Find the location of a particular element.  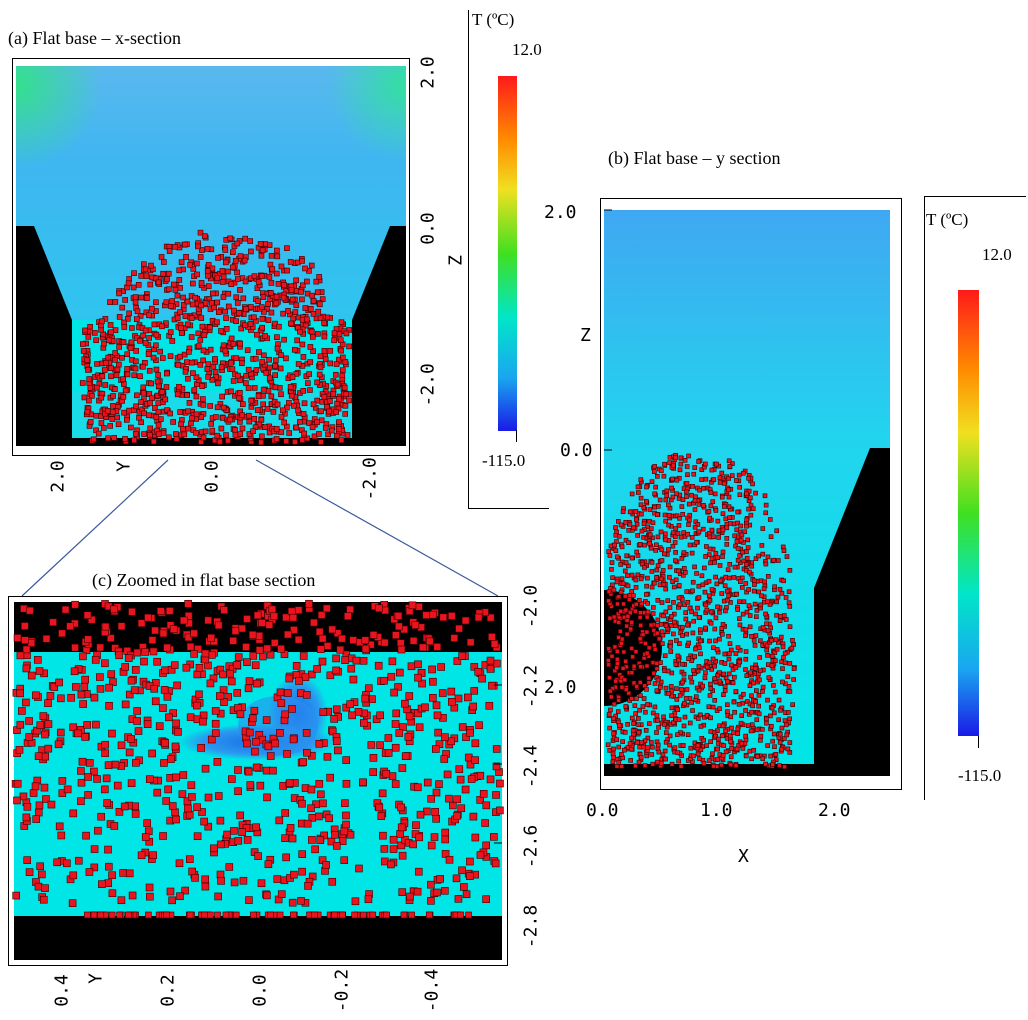

colorbar-b-frame is located at coordinates (975, 498).